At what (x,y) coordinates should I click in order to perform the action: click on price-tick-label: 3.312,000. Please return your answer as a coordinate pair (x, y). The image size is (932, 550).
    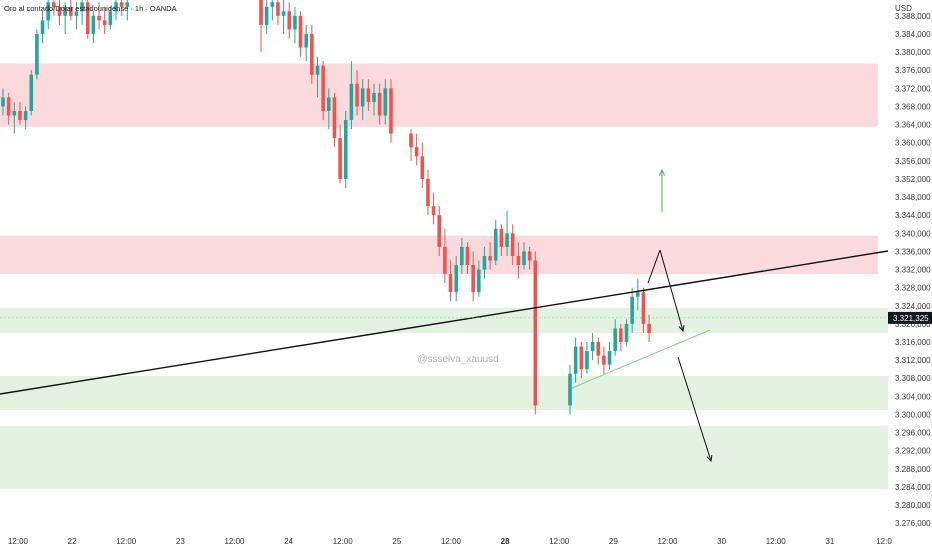
    Looking at the image, I should click on (913, 360).